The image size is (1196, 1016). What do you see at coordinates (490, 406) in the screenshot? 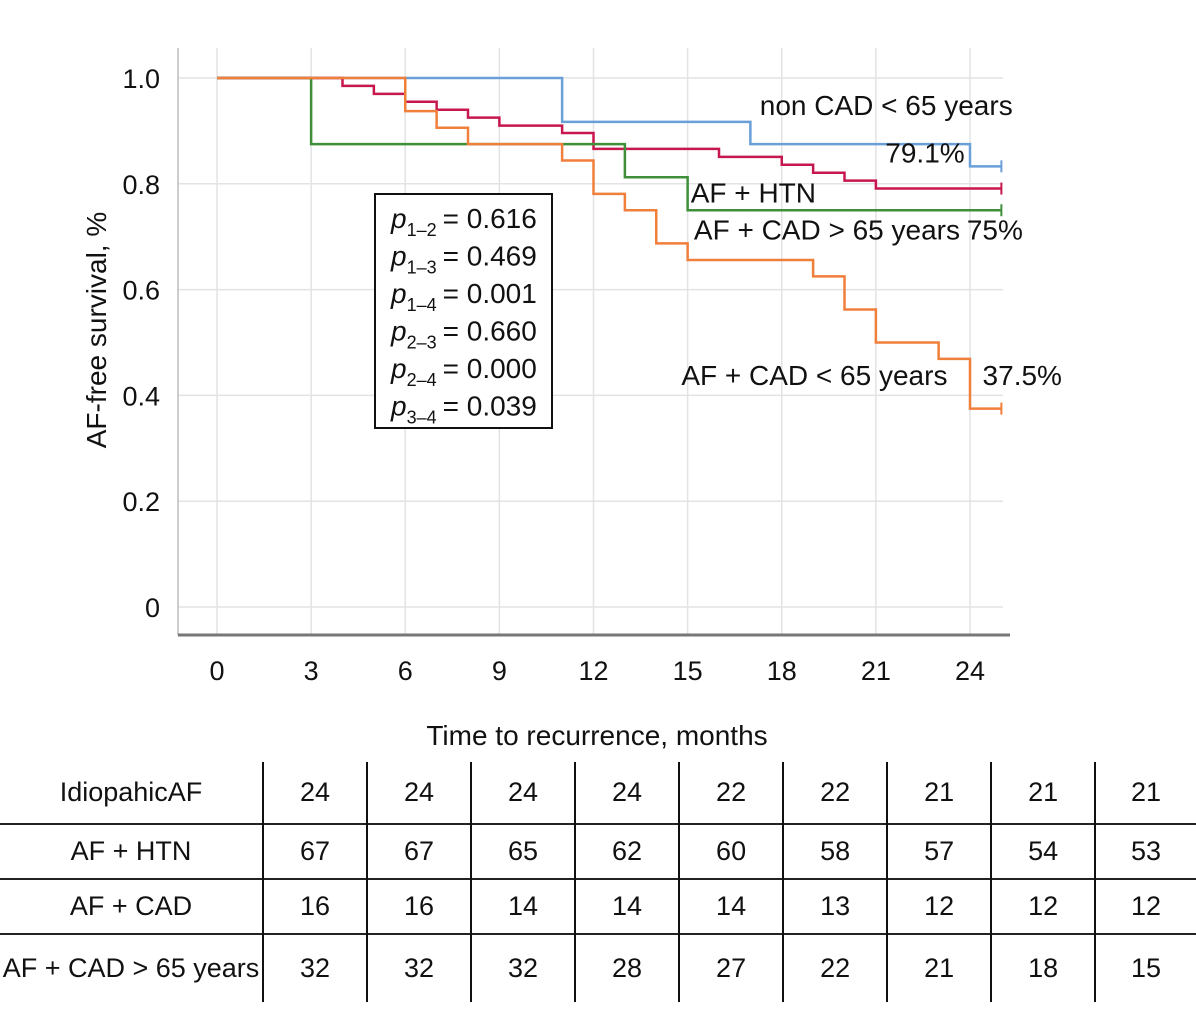
I see `p-value: = 0.039` at bounding box center [490, 406].